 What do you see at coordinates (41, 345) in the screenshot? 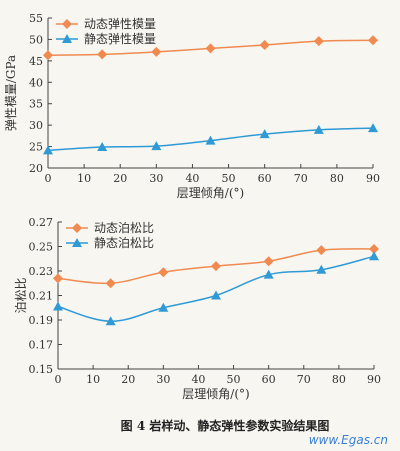
I see `y-tick-label: 0.17` at bounding box center [41, 345].